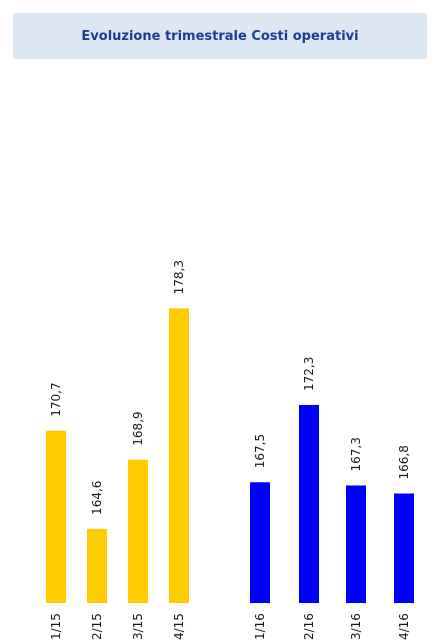 The image size is (440, 643). What do you see at coordinates (138, 428) in the screenshot?
I see `value-label: 168,9` at bounding box center [138, 428].